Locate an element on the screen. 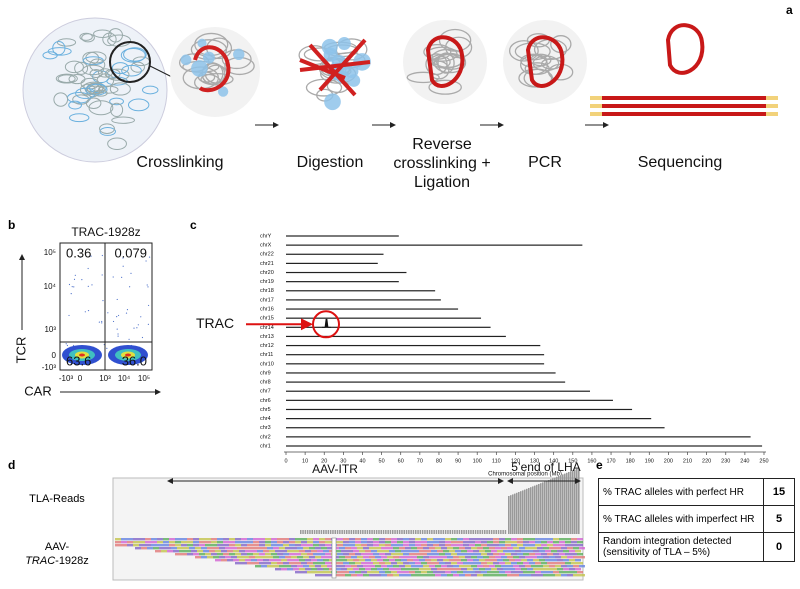 Image resolution: width=800 pixels, height=589 pixels. y-tick-label: chr21 is located at coordinates (267, 264).